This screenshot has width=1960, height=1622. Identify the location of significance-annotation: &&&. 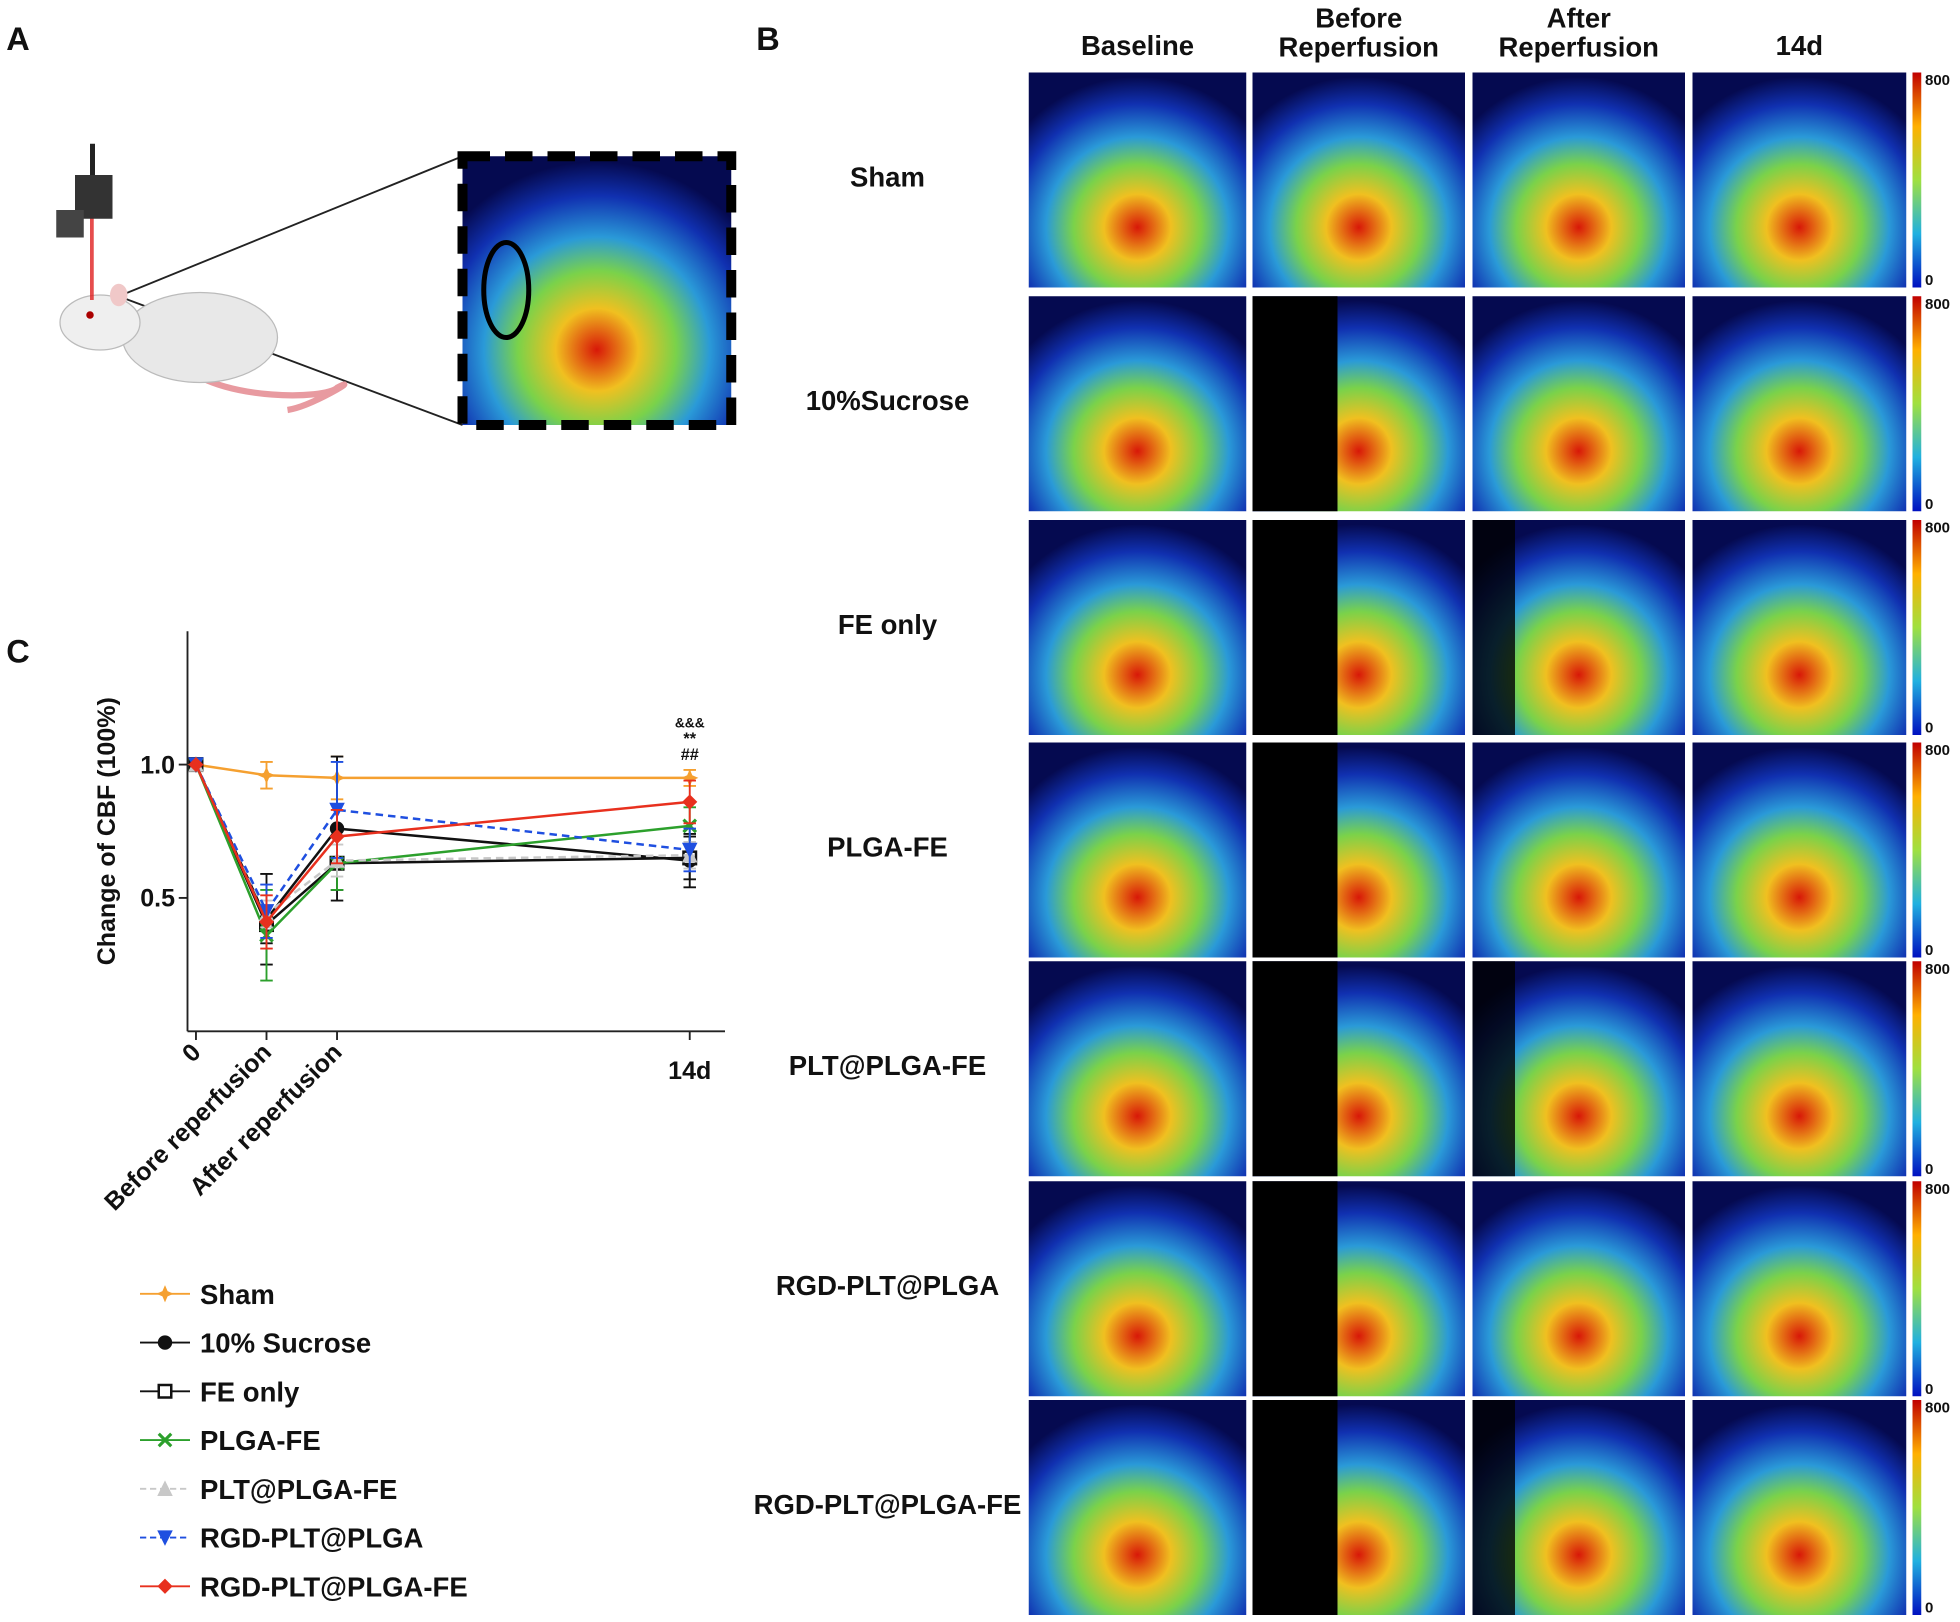
(690, 723).